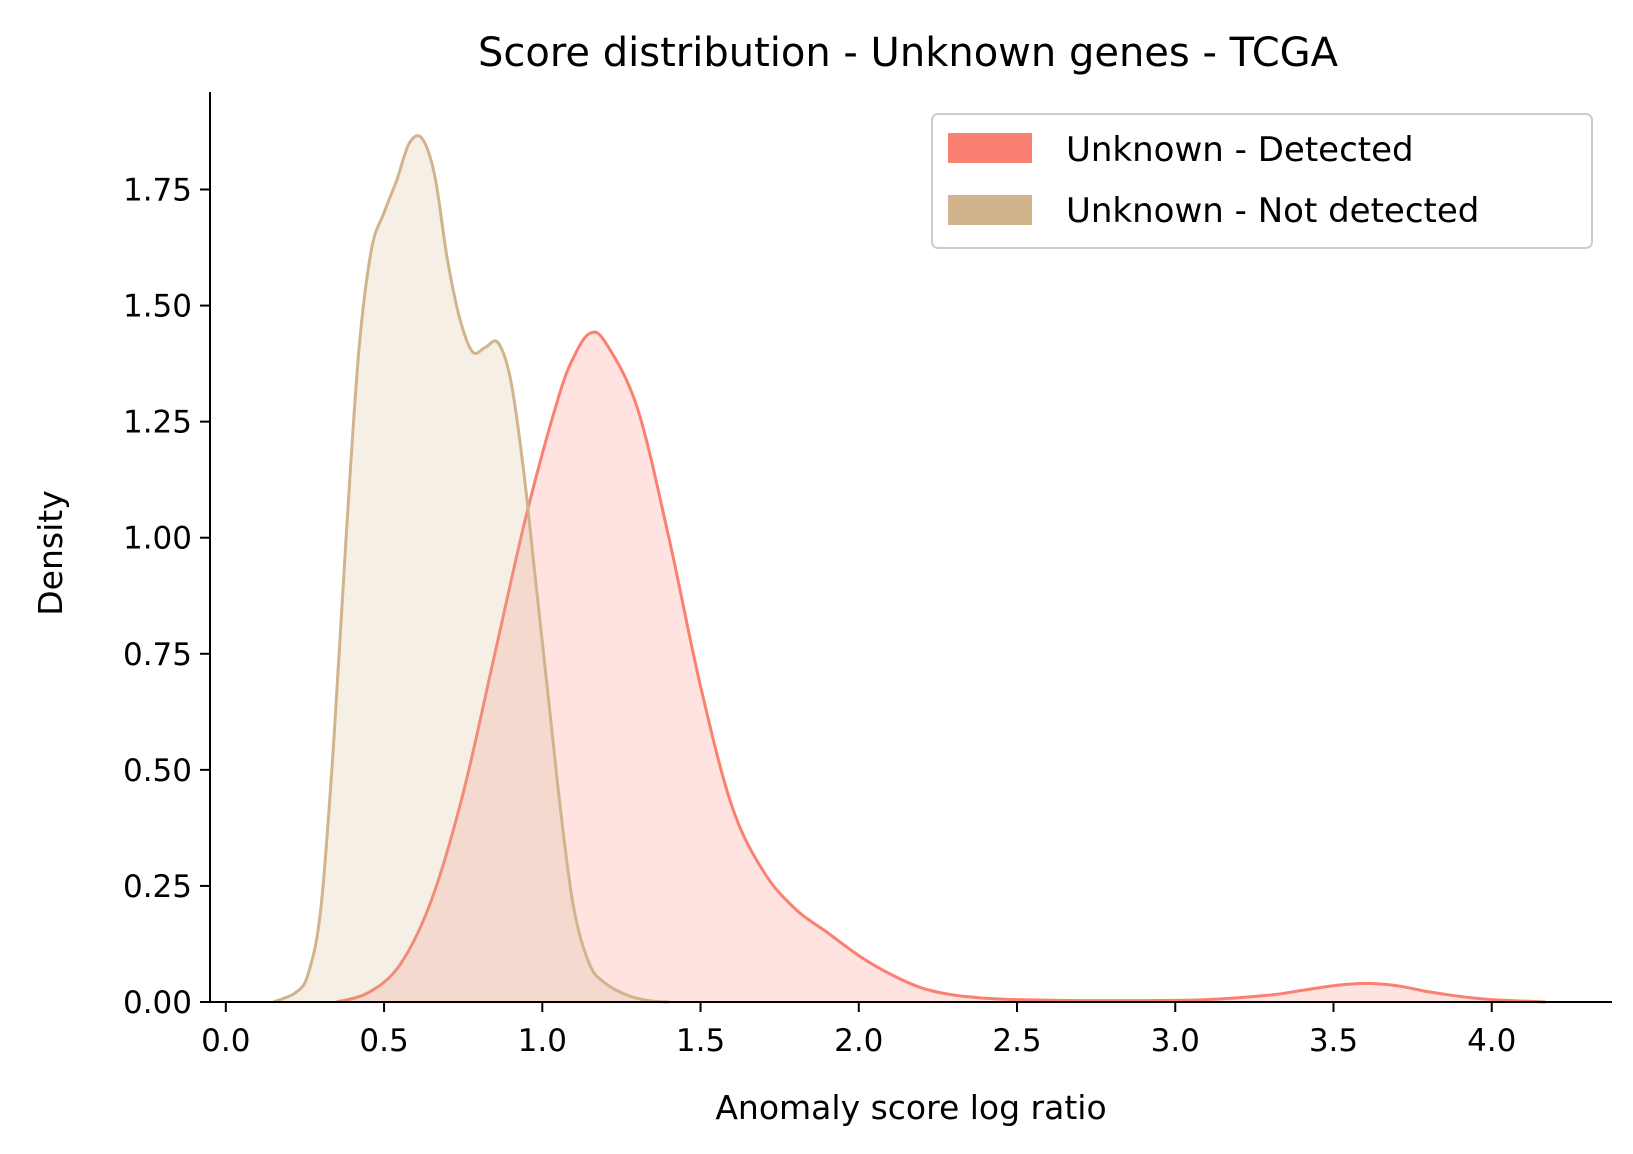 The image size is (1633, 1154). I want to click on legend-swatch-not-detected, so click(990, 210).